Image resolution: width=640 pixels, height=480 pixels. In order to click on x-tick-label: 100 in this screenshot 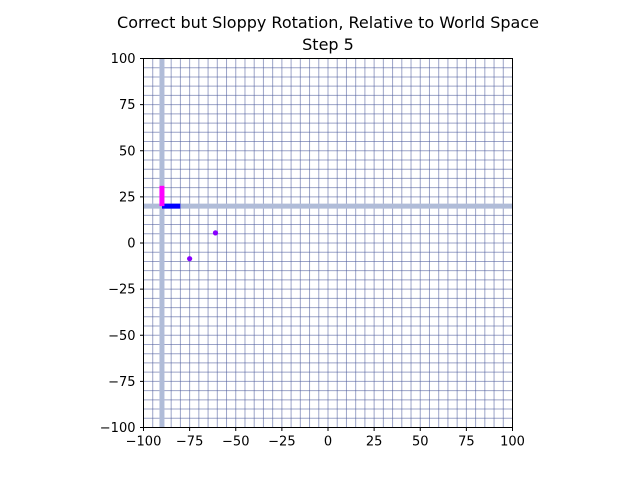, I will do `click(512, 442)`.